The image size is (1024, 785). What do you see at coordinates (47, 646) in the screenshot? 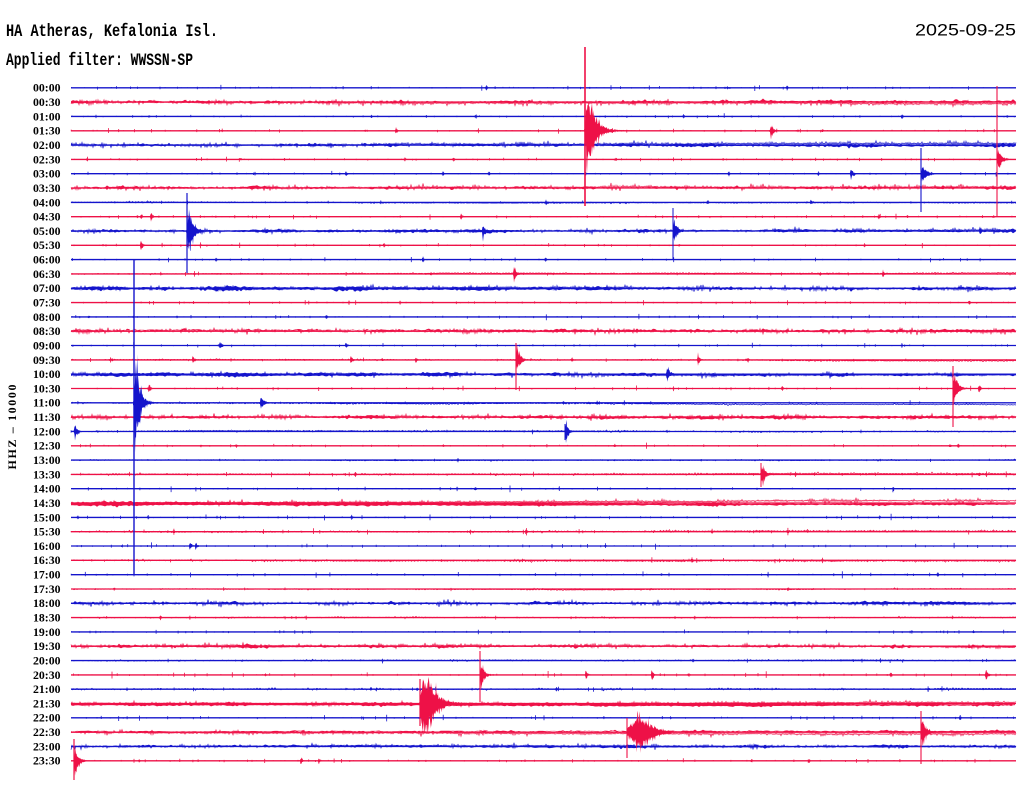
I see `svg-text: 19:30` at bounding box center [47, 646].